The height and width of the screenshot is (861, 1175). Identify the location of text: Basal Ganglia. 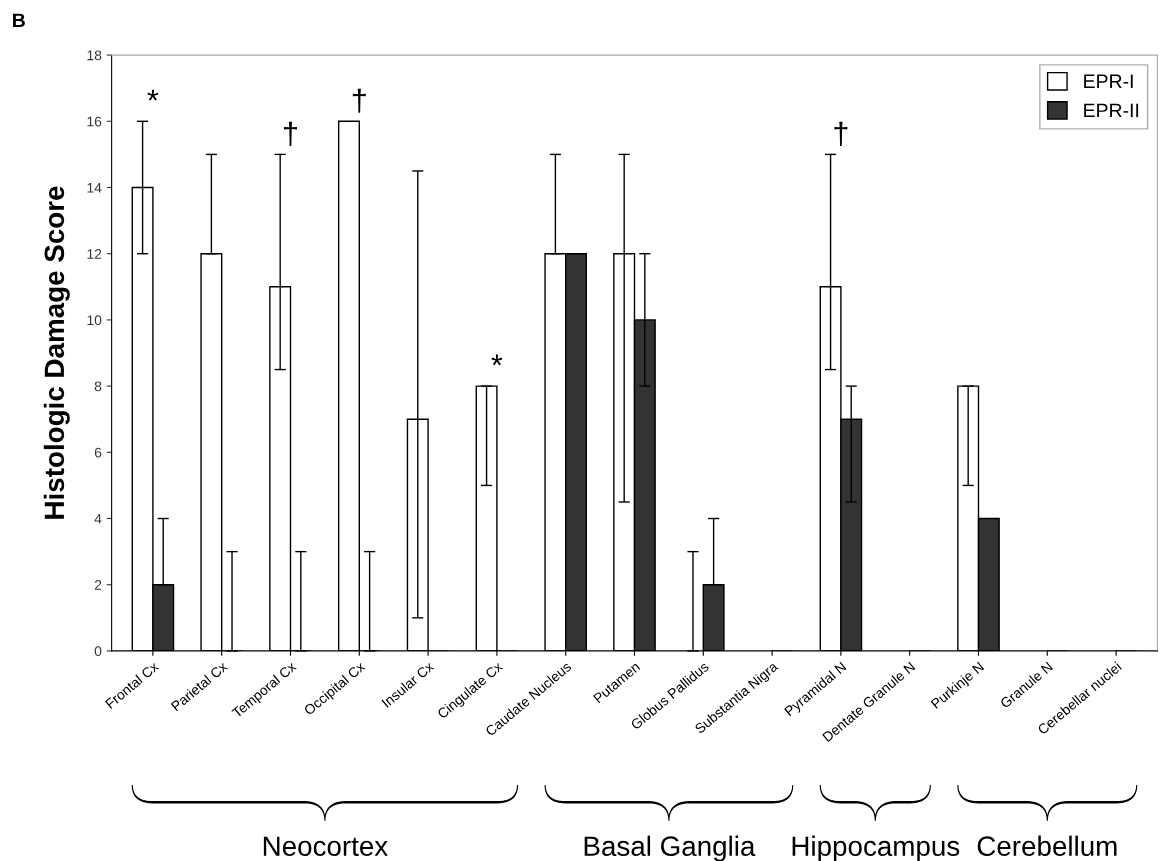
(670, 848).